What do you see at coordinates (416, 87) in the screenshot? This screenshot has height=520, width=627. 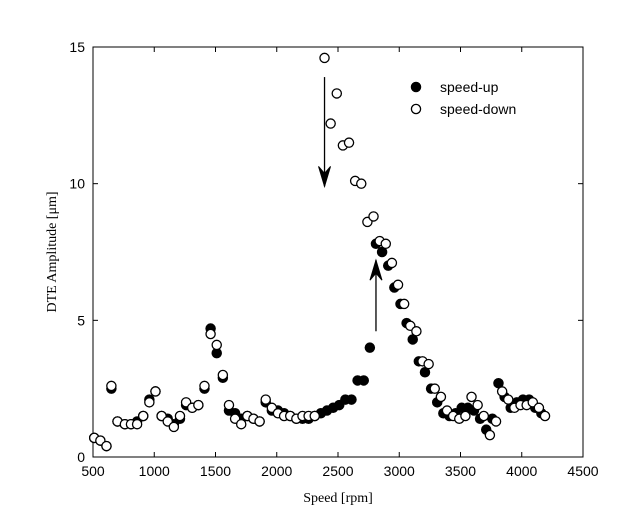 I see `legend-marker-speed-up` at bounding box center [416, 87].